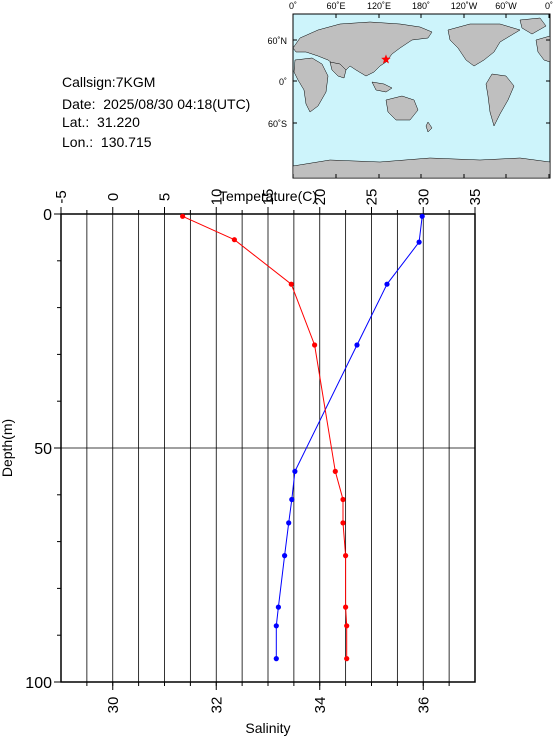 Image resolution: width=553 pixels, height=736 pixels. I want to click on lon-line: Lon.: 130.715, so click(107, 142).